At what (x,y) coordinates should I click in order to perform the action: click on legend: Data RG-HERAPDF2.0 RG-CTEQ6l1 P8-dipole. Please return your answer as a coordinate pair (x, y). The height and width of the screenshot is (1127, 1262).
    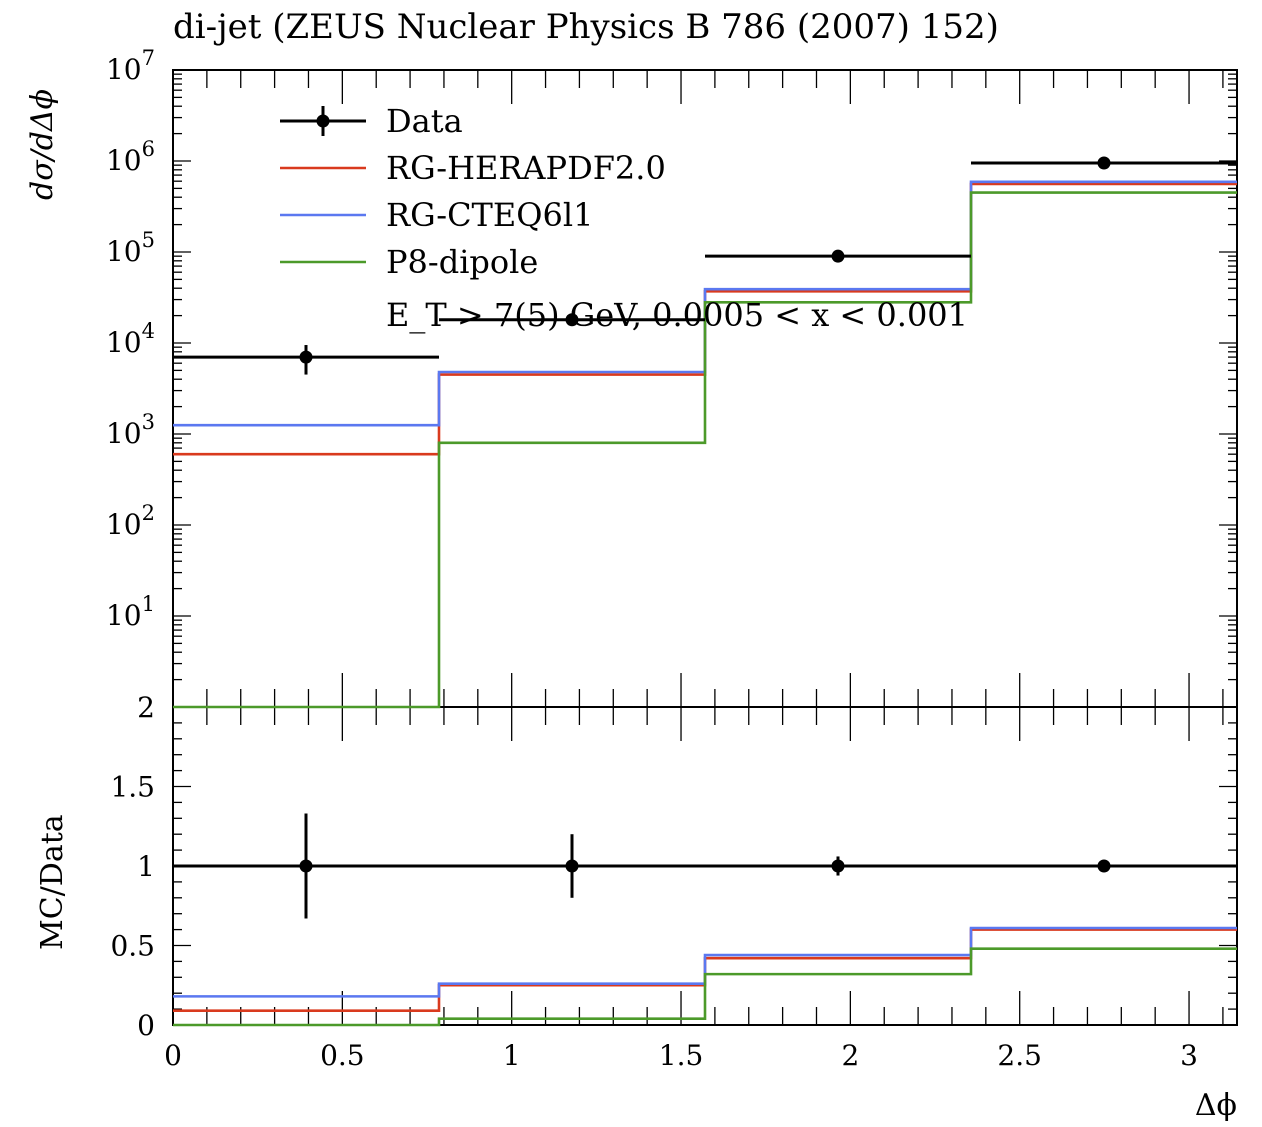
    Looking at the image, I should click on (473, 191).